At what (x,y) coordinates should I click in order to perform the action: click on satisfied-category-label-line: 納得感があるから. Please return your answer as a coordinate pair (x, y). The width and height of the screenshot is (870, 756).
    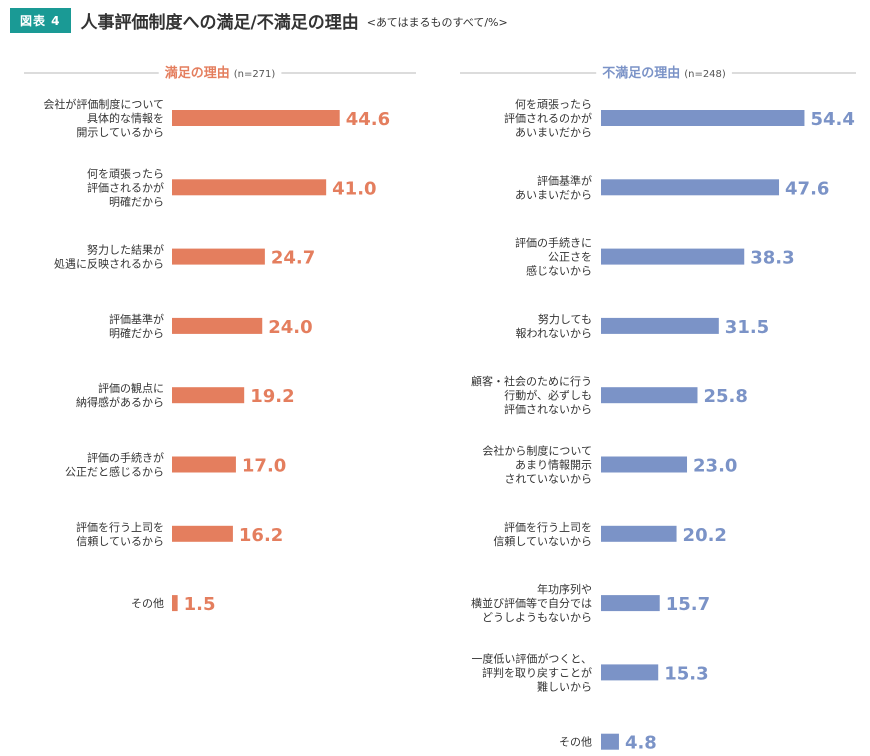
    Looking at the image, I should click on (120, 402).